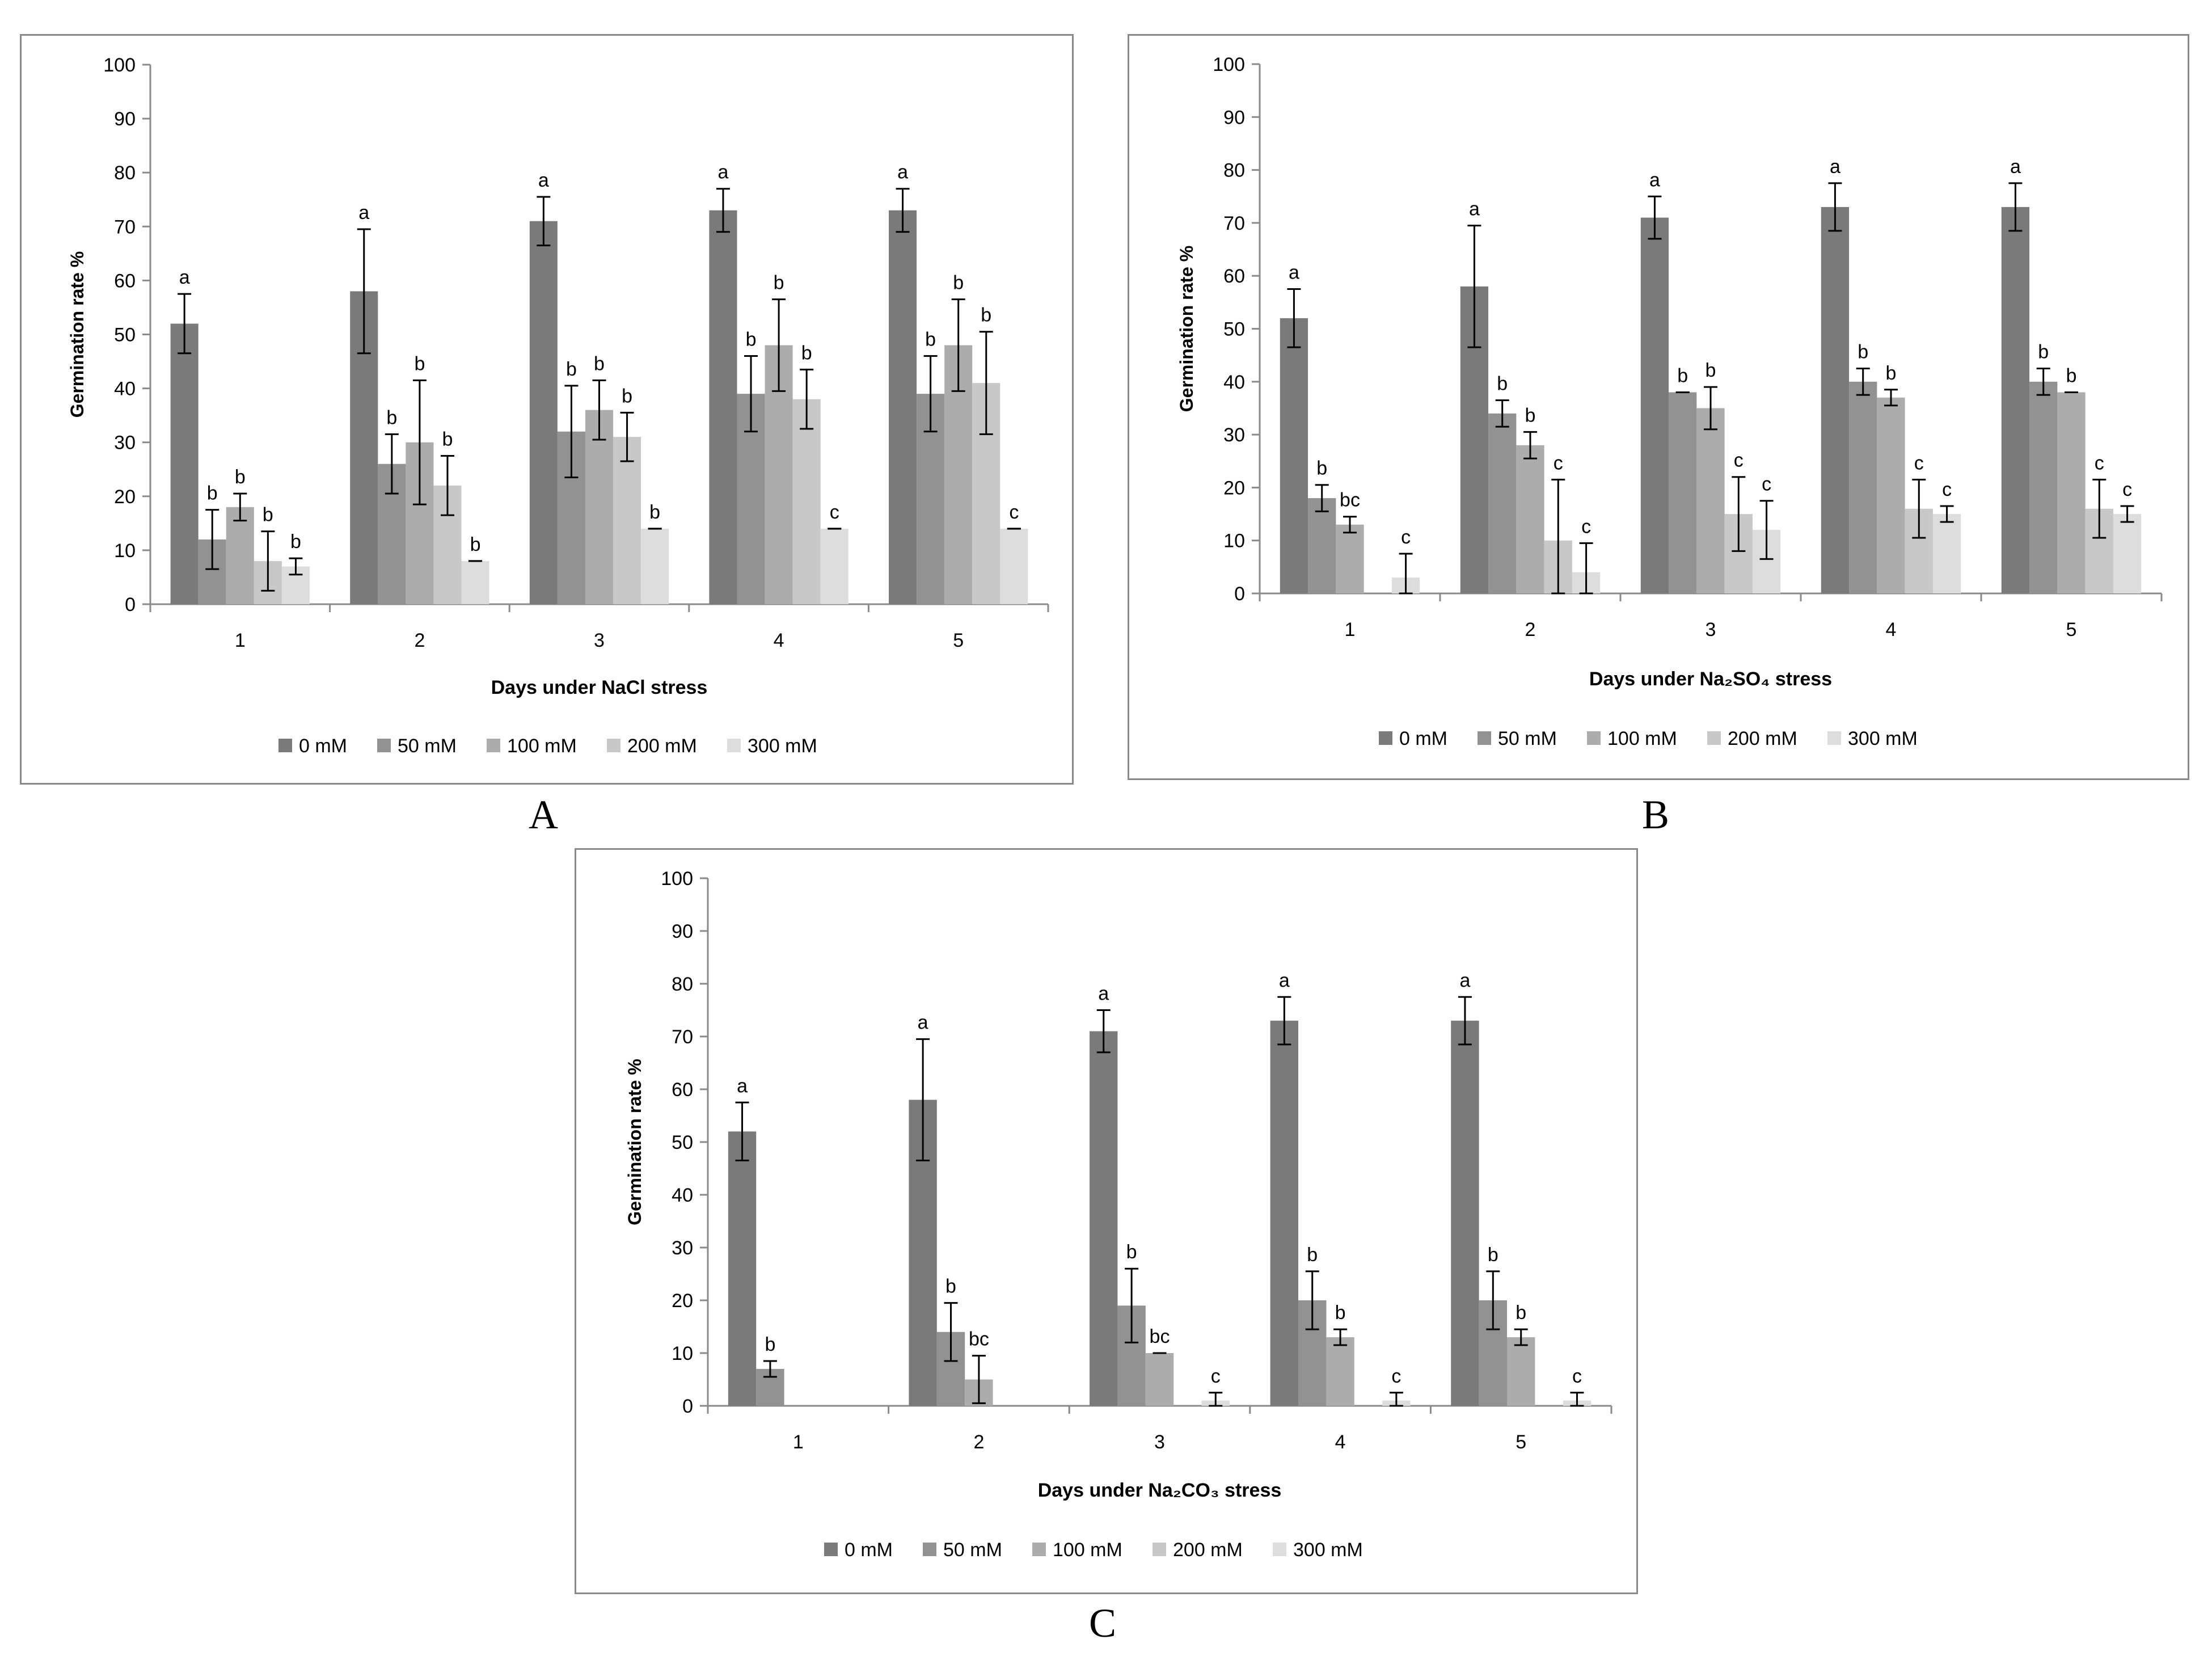  I want to click on x-tick-label: 2, so click(419, 640).